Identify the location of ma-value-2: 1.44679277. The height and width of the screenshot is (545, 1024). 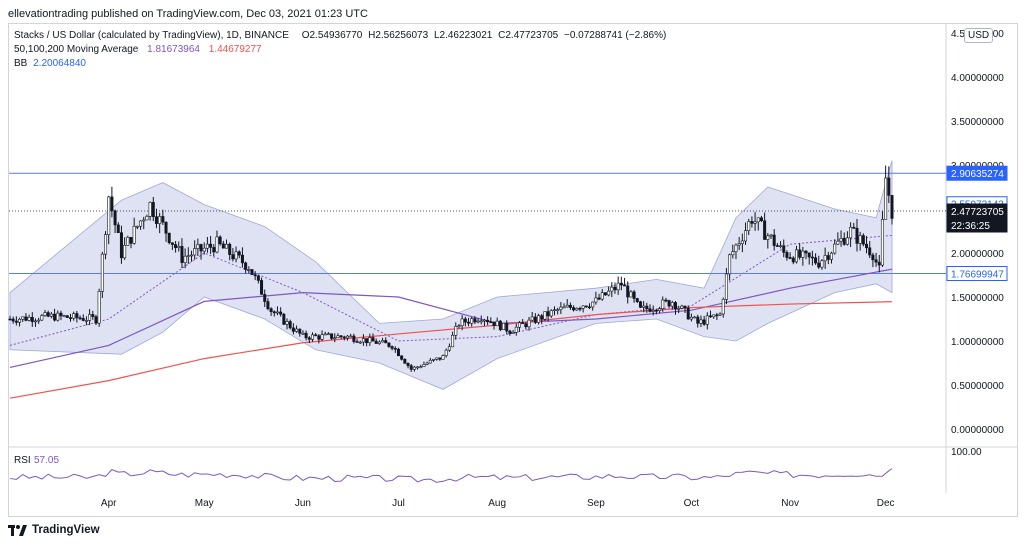
(235, 49).